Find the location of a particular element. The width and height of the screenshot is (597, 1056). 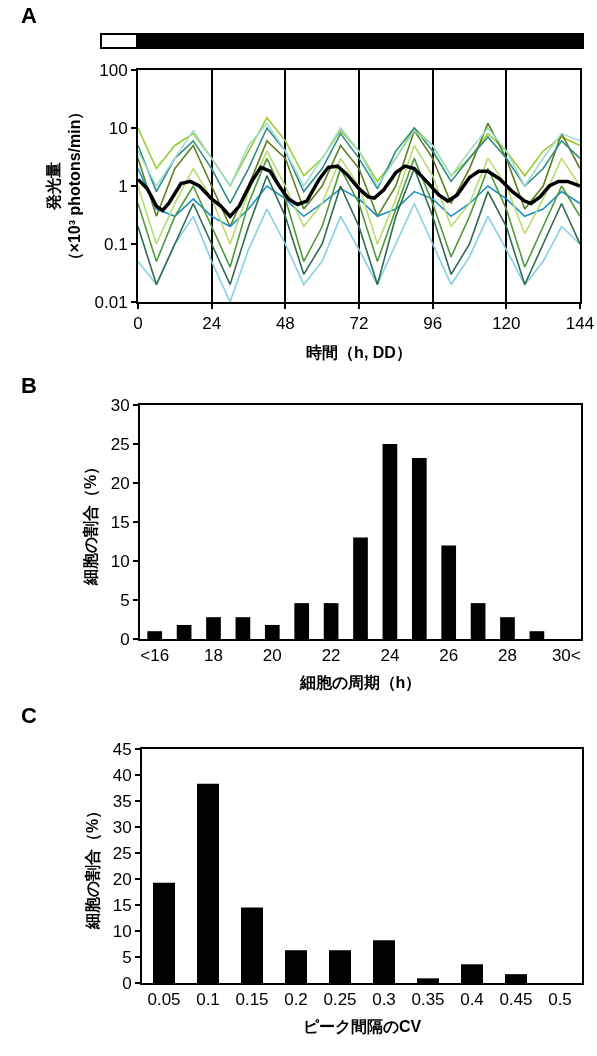

y-tick-label: 35 is located at coordinates (122, 801).